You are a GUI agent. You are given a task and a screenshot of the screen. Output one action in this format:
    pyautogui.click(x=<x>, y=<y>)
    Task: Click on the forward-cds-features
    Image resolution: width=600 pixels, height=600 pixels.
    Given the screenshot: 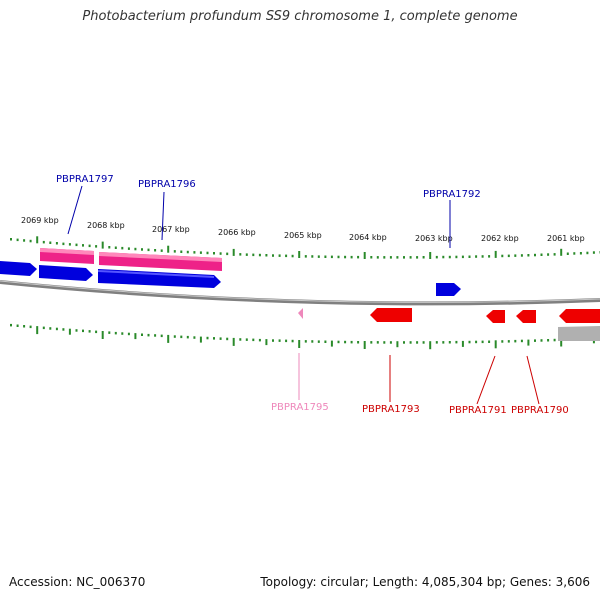 What is the action you would take?
    pyautogui.click(x=230, y=278)
    